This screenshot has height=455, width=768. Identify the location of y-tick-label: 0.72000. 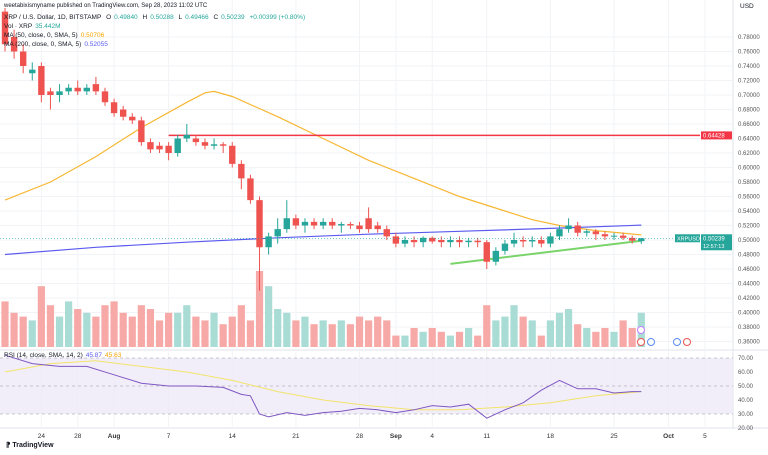
(749, 82).